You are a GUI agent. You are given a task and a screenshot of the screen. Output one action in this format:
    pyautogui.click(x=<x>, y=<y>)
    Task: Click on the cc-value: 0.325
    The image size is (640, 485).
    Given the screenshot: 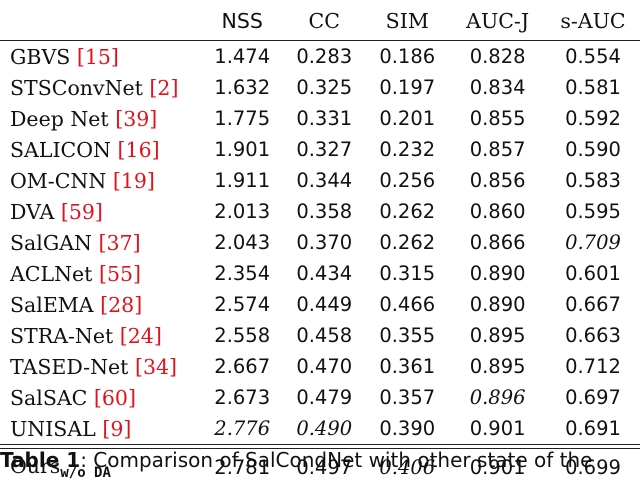 What is the action you would take?
    pyautogui.click(x=324, y=87)
    